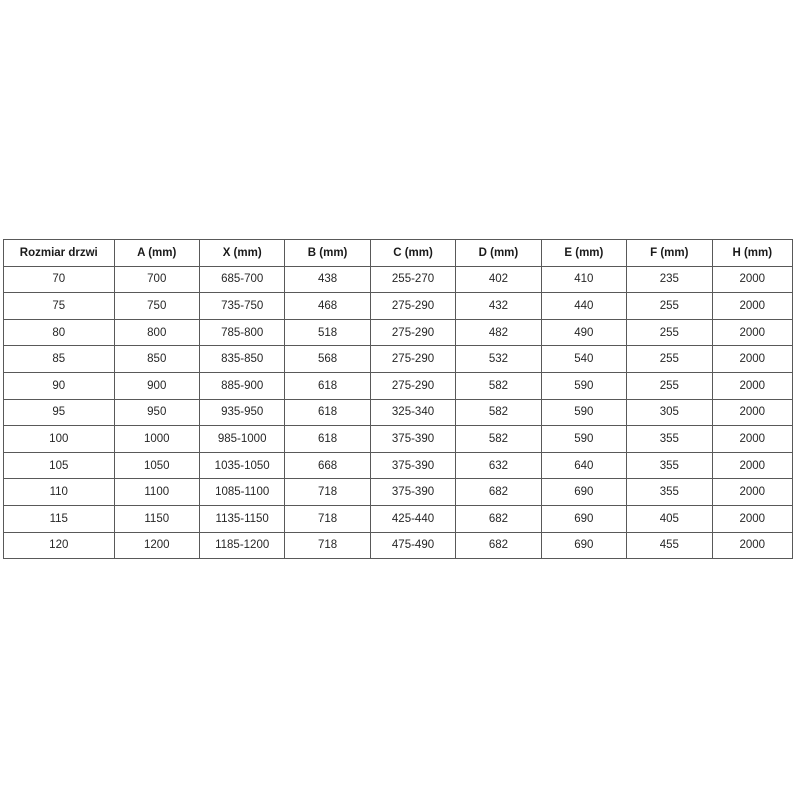  What do you see at coordinates (669, 279) in the screenshot?
I see `table-cell: 235` at bounding box center [669, 279].